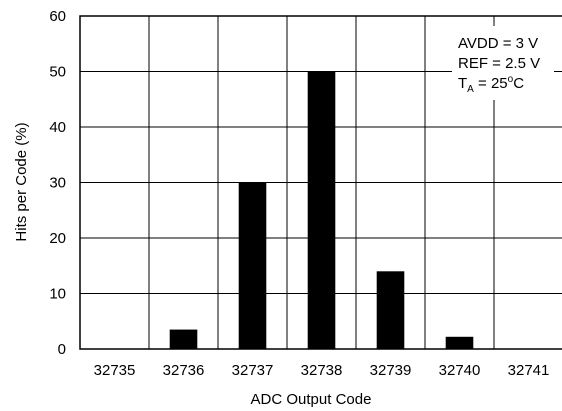  I want to click on annotation-degree: o, so click(511, 79).